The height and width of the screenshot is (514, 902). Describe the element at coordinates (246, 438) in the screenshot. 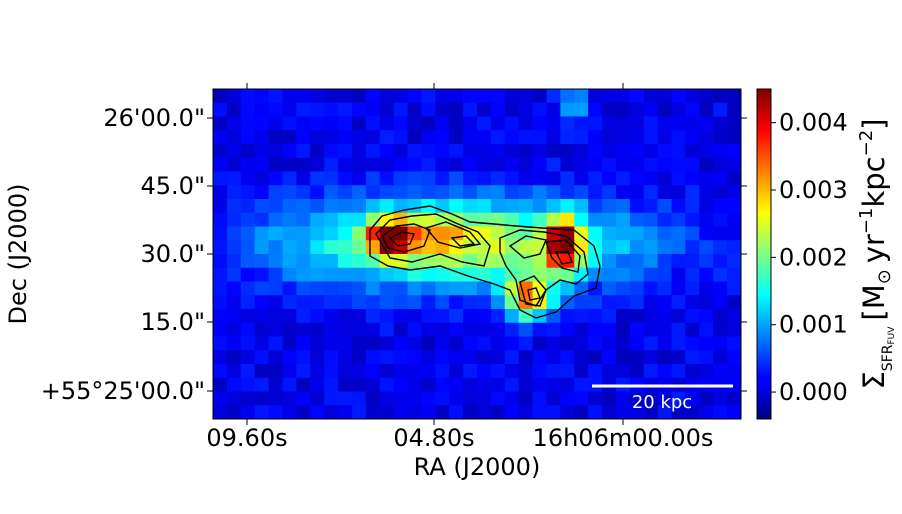

I see `x-tick-label: 09.60s` at that location.